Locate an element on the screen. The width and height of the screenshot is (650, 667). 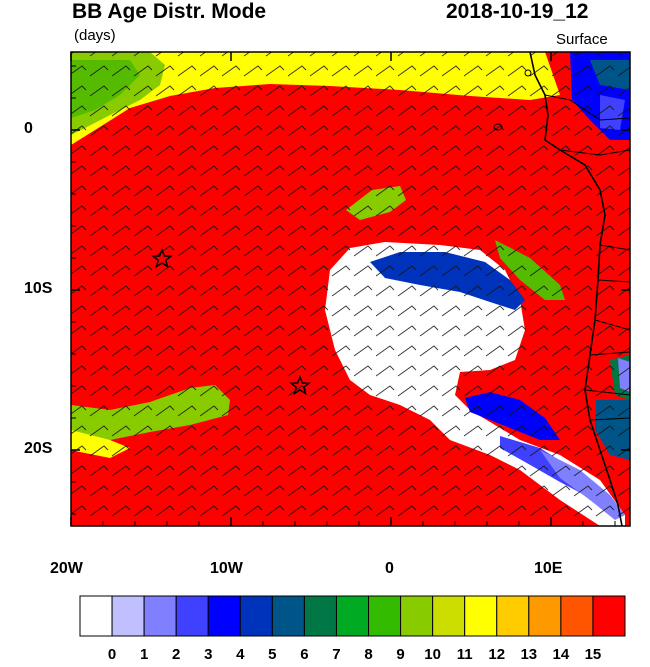
lat-label-10s: 10S is located at coordinates (38, 288).